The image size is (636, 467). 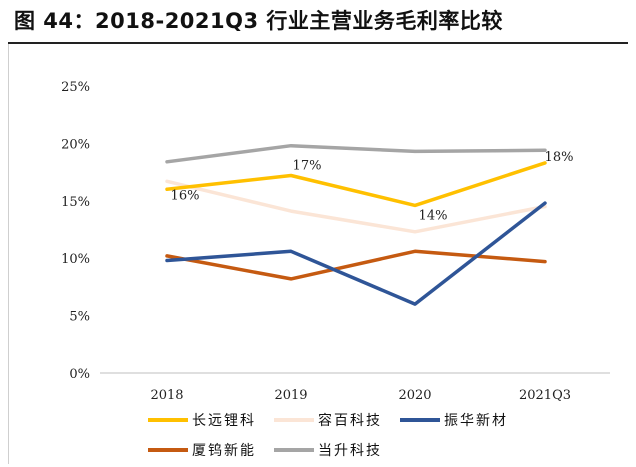 What do you see at coordinates (545, 395) in the screenshot?
I see `x-tick-label: 2021Q3` at bounding box center [545, 395].